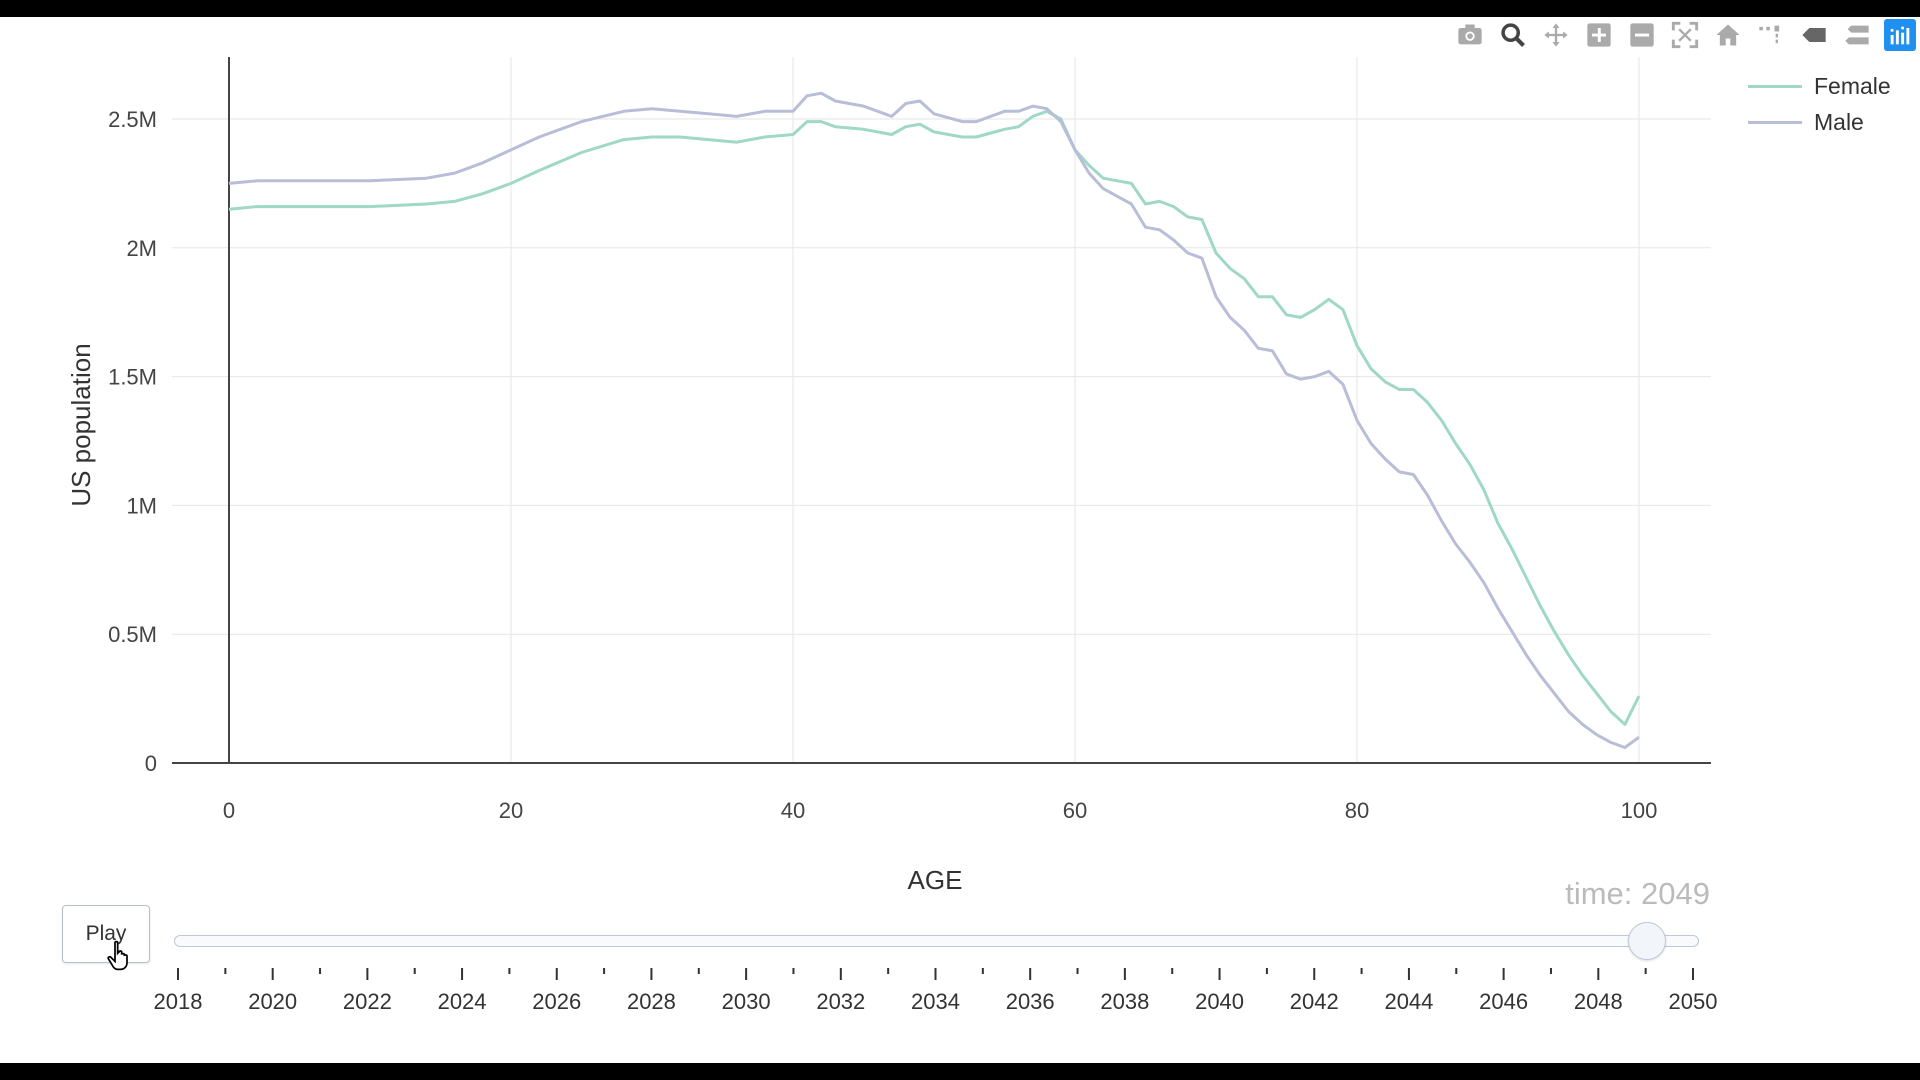  I want to click on y-tick-label: 1.5M, so click(132, 377).